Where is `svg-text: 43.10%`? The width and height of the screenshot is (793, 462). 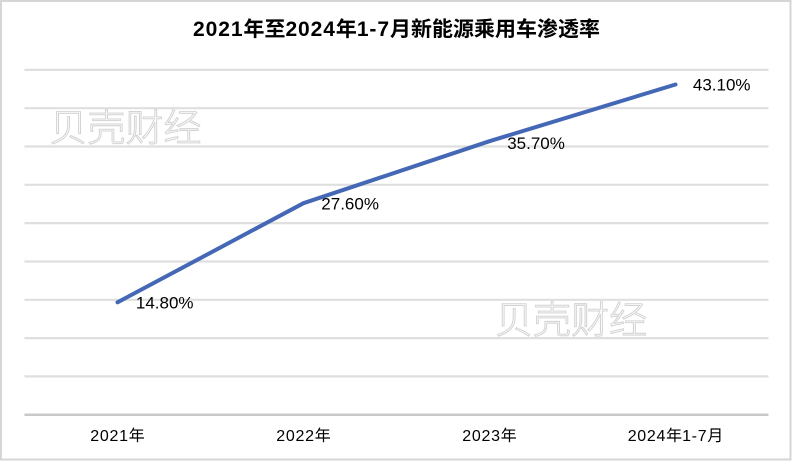 svg-text: 43.10% is located at coordinates (722, 85).